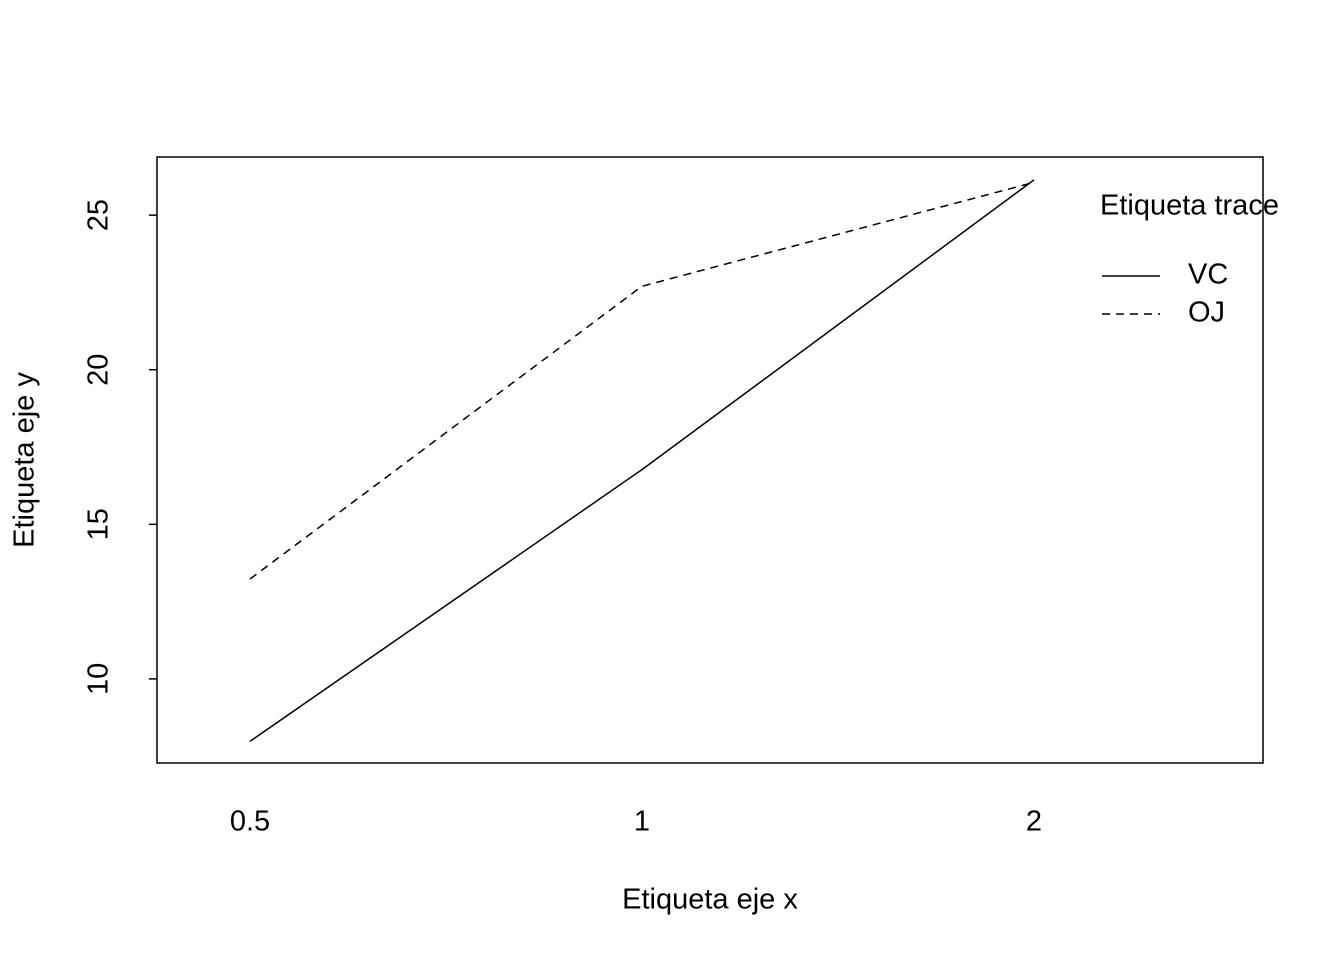 The width and height of the screenshot is (1344, 960). I want to click on legend-label: VC, so click(1208, 275).